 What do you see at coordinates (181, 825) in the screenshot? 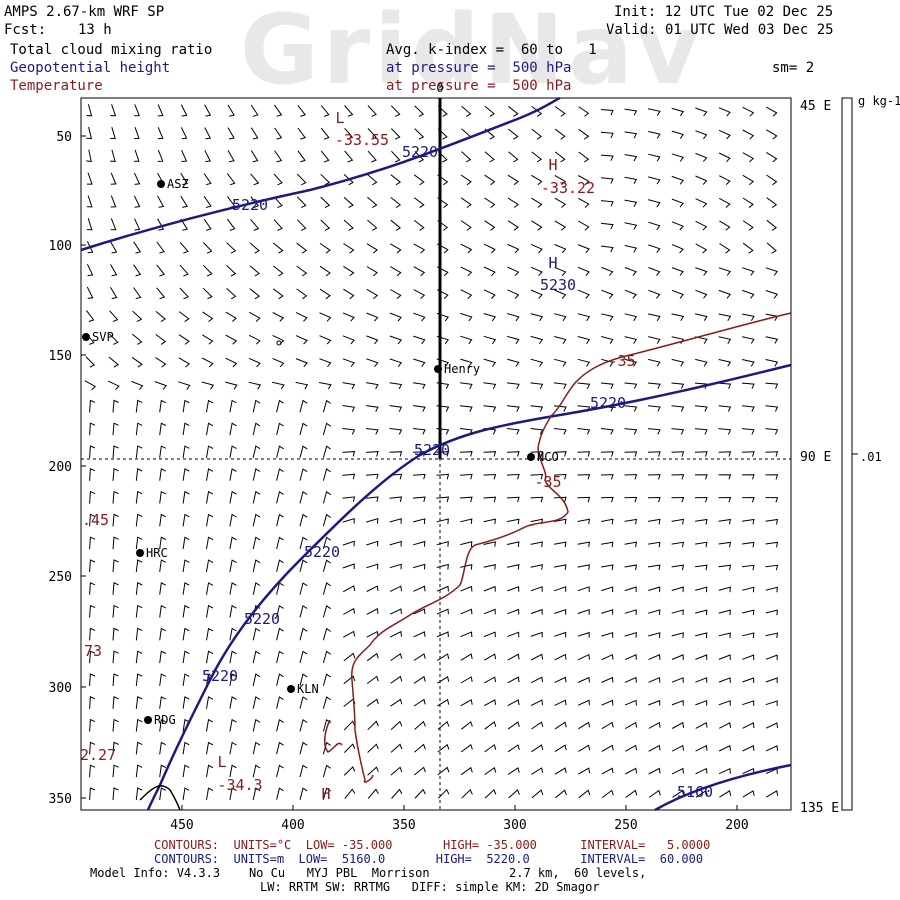
I see `x-tick-label: 450` at bounding box center [181, 825].